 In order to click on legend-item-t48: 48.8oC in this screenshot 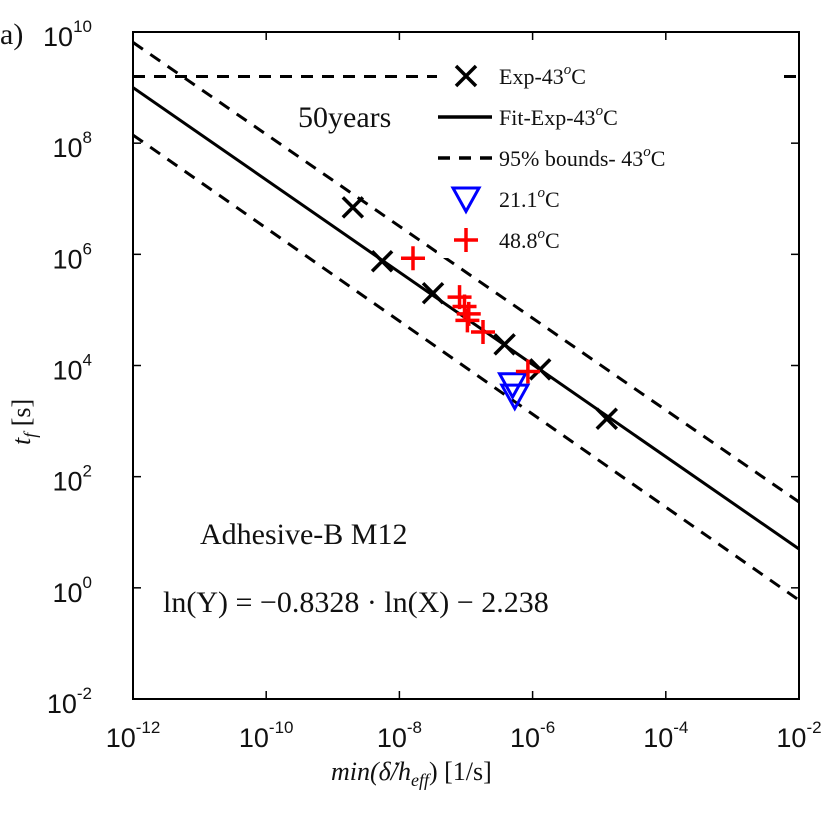, I will do `click(507, 239)`.